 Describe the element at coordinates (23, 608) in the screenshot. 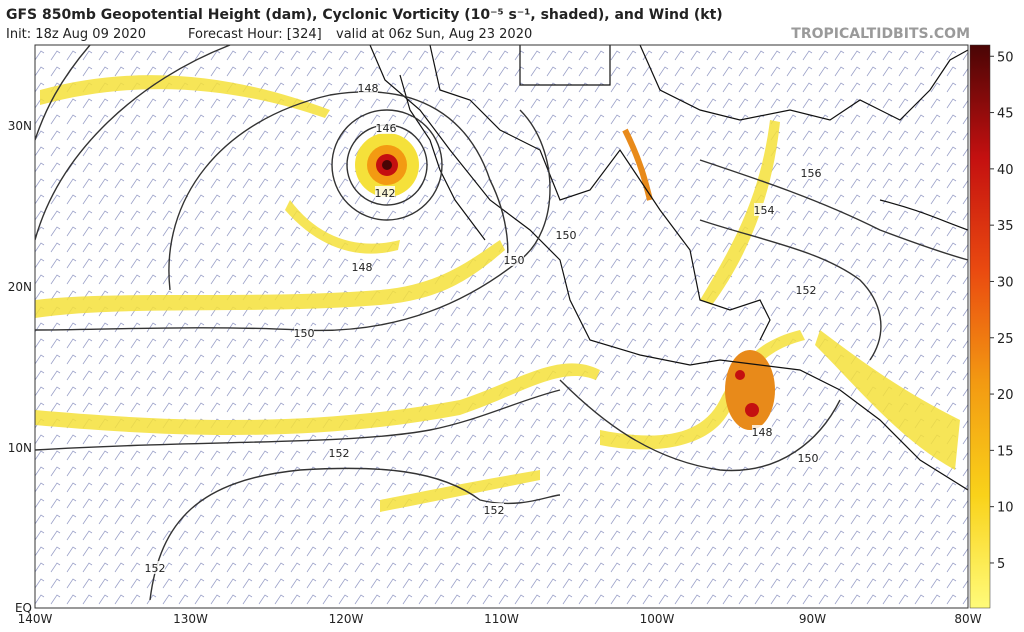

I see `lat-label: EQ` at that location.